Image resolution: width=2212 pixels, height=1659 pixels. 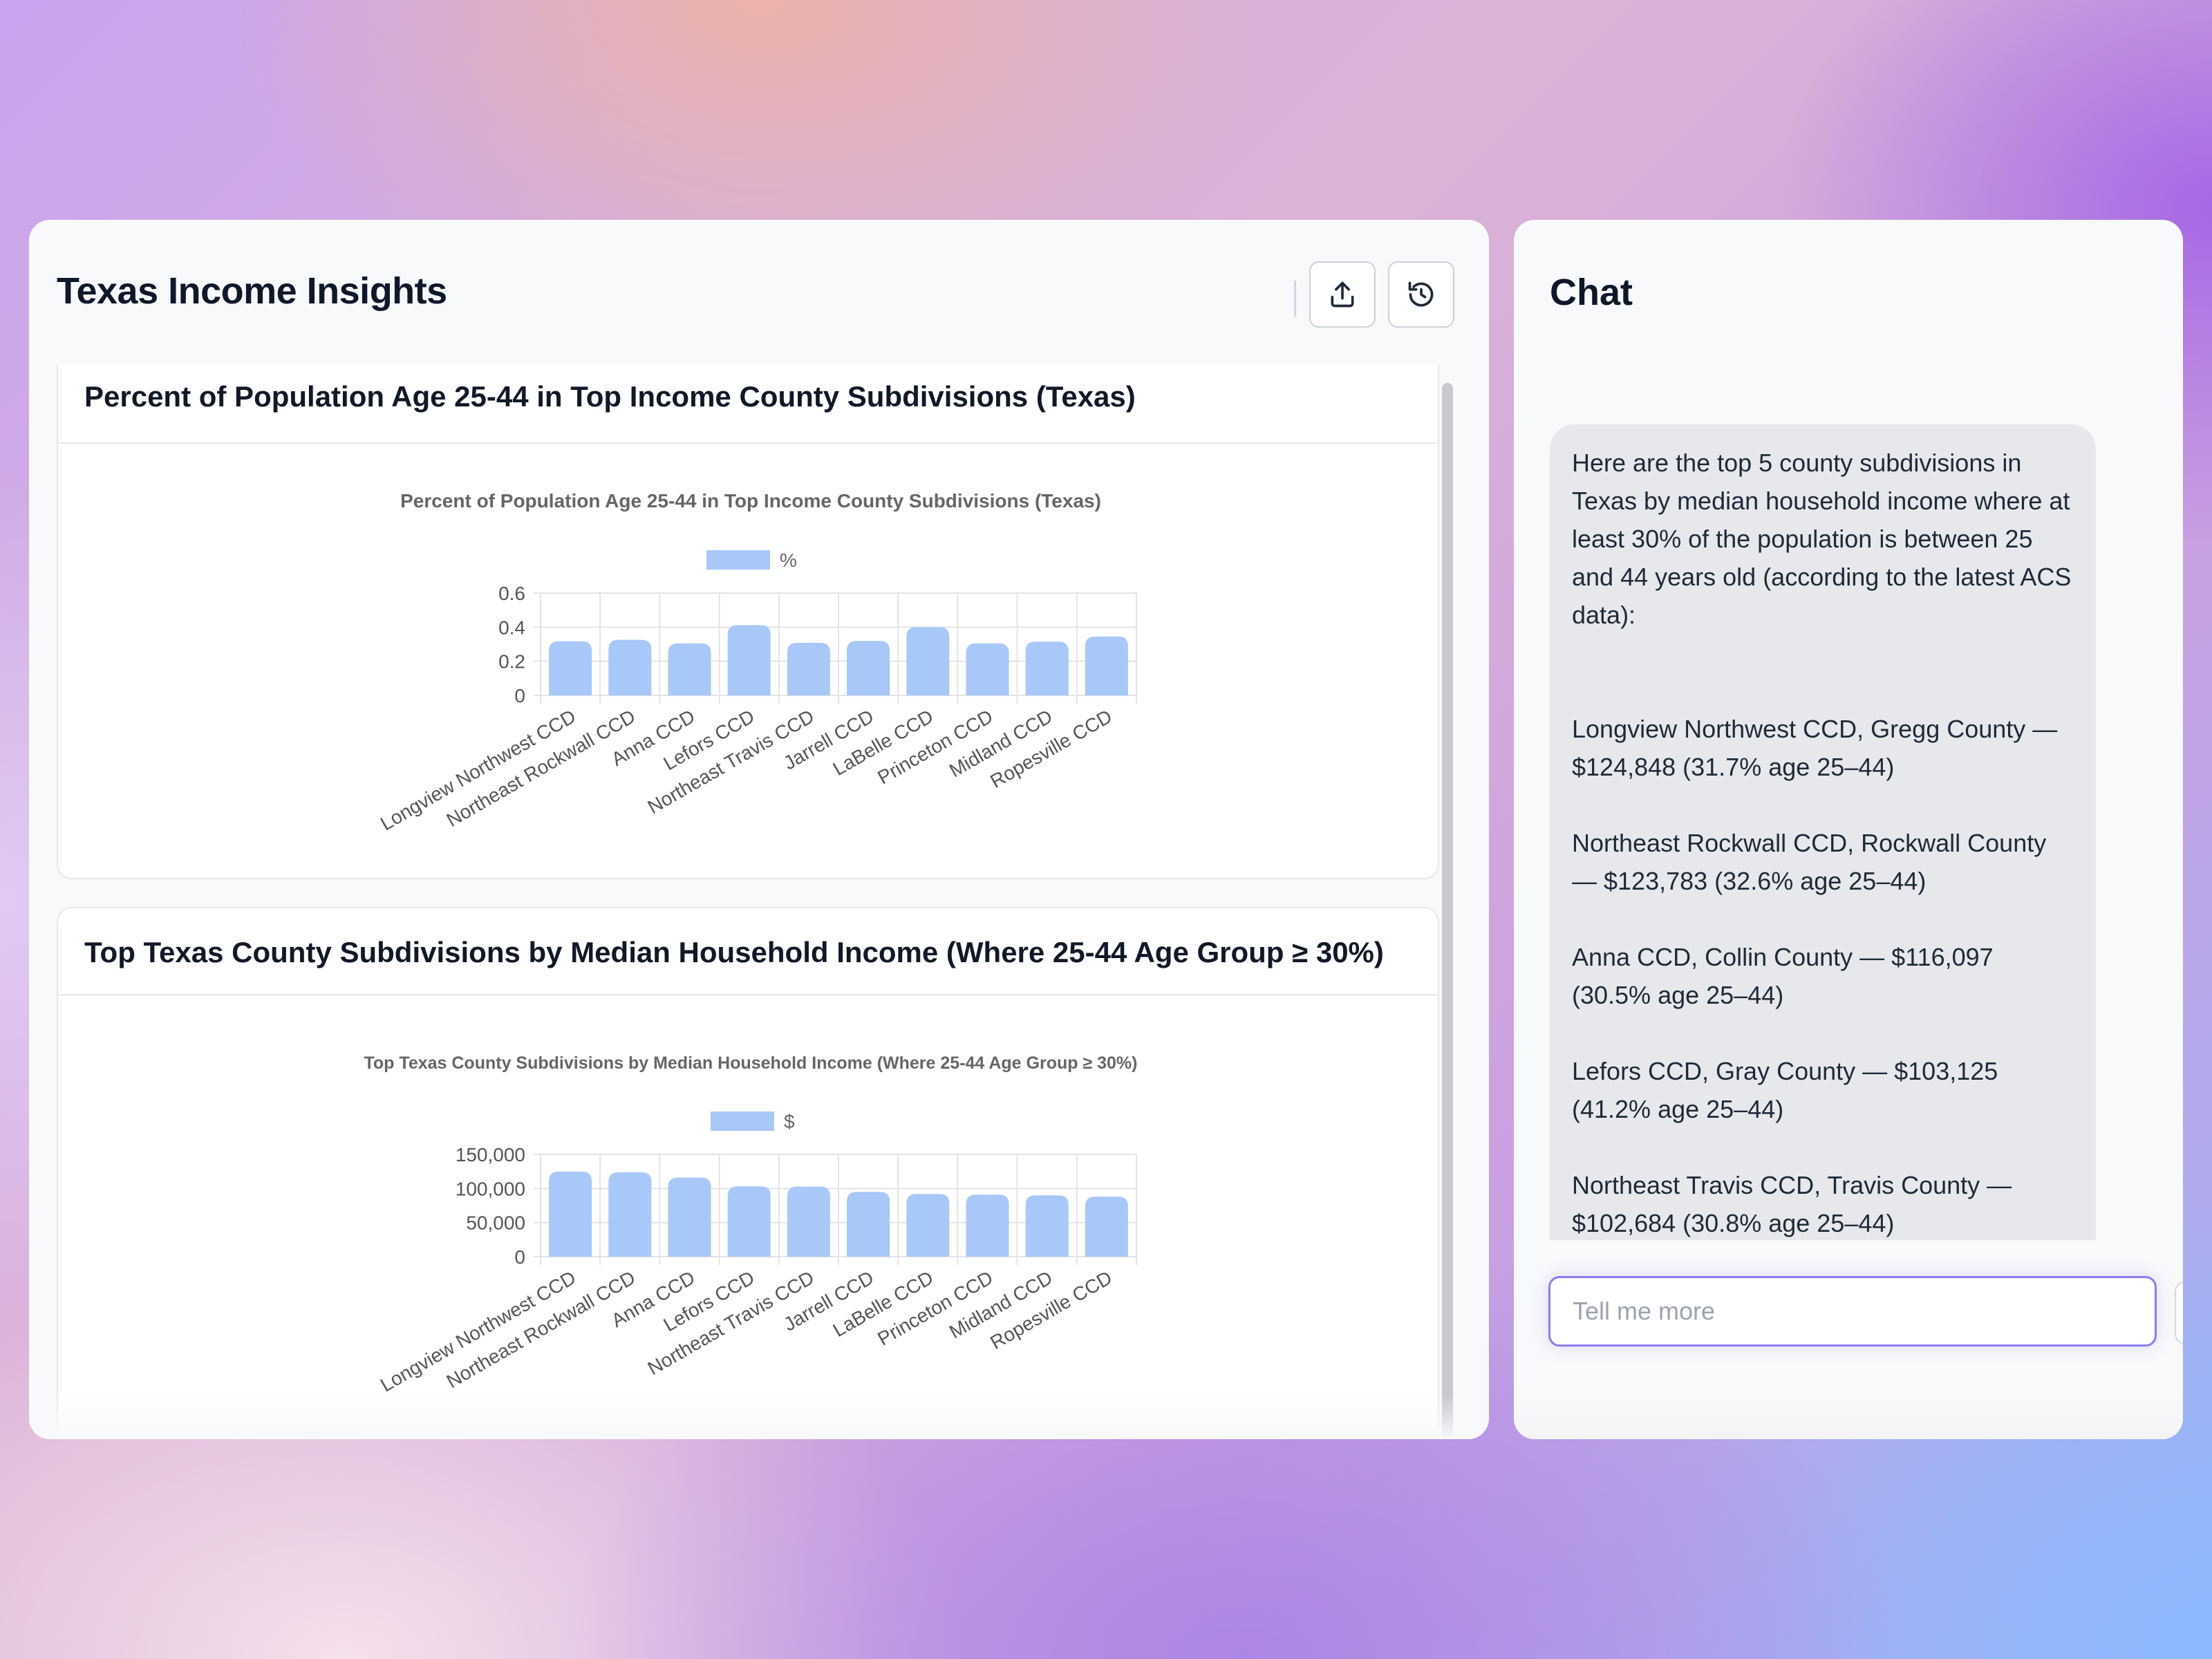 What do you see at coordinates (511, 593) in the screenshot?
I see `y-tick-label: 0.6` at bounding box center [511, 593].